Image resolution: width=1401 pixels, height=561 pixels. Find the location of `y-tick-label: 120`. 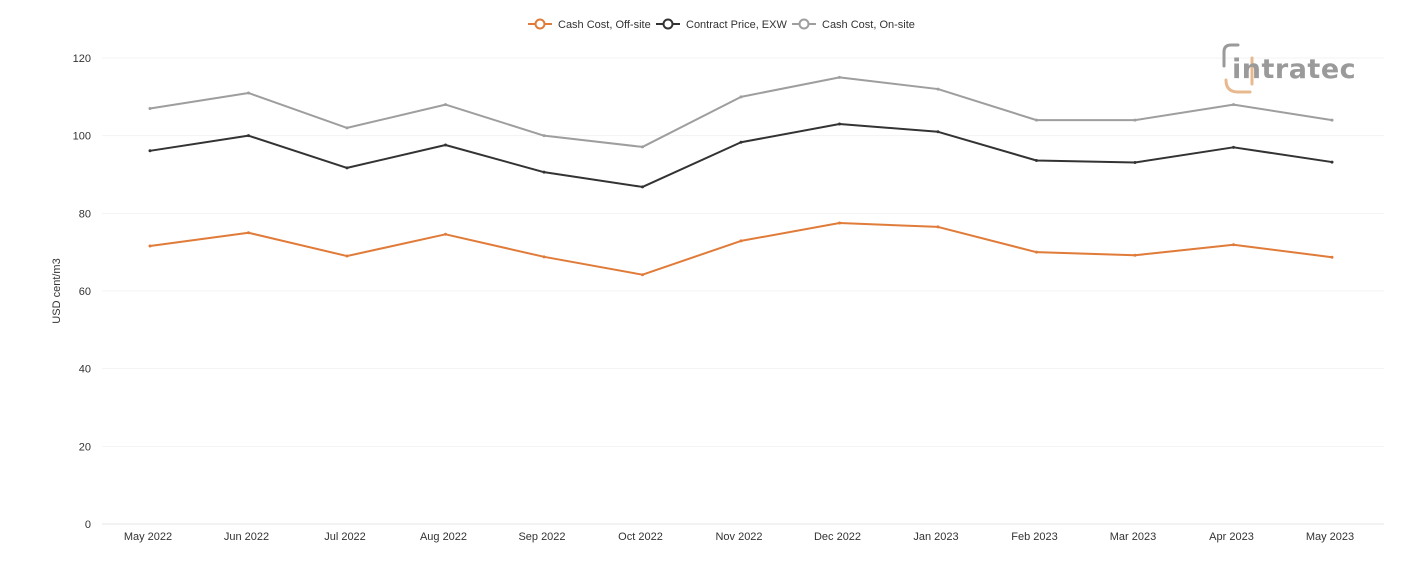

y-tick-label: 120 is located at coordinates (82, 59).